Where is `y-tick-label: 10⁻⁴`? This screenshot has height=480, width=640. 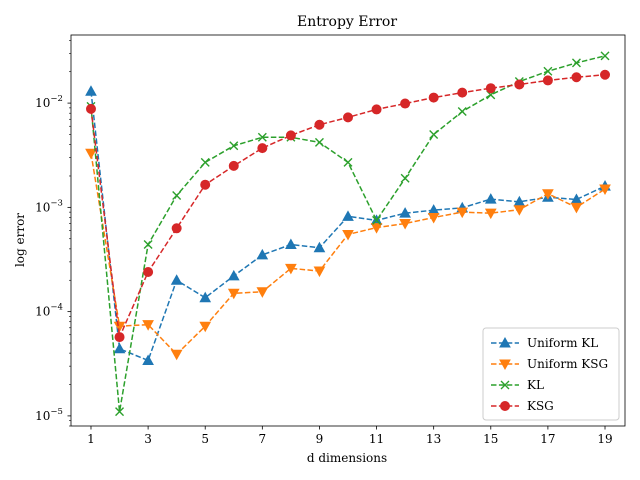
y-tick-label: 10⁻⁴ is located at coordinates (49, 311).